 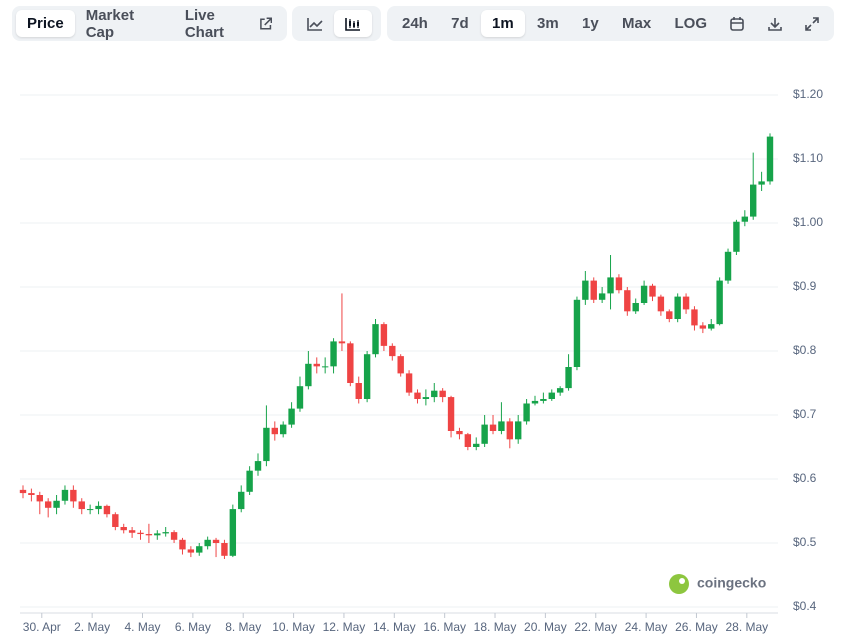 I want to click on range: 7d, so click(x=460, y=23).